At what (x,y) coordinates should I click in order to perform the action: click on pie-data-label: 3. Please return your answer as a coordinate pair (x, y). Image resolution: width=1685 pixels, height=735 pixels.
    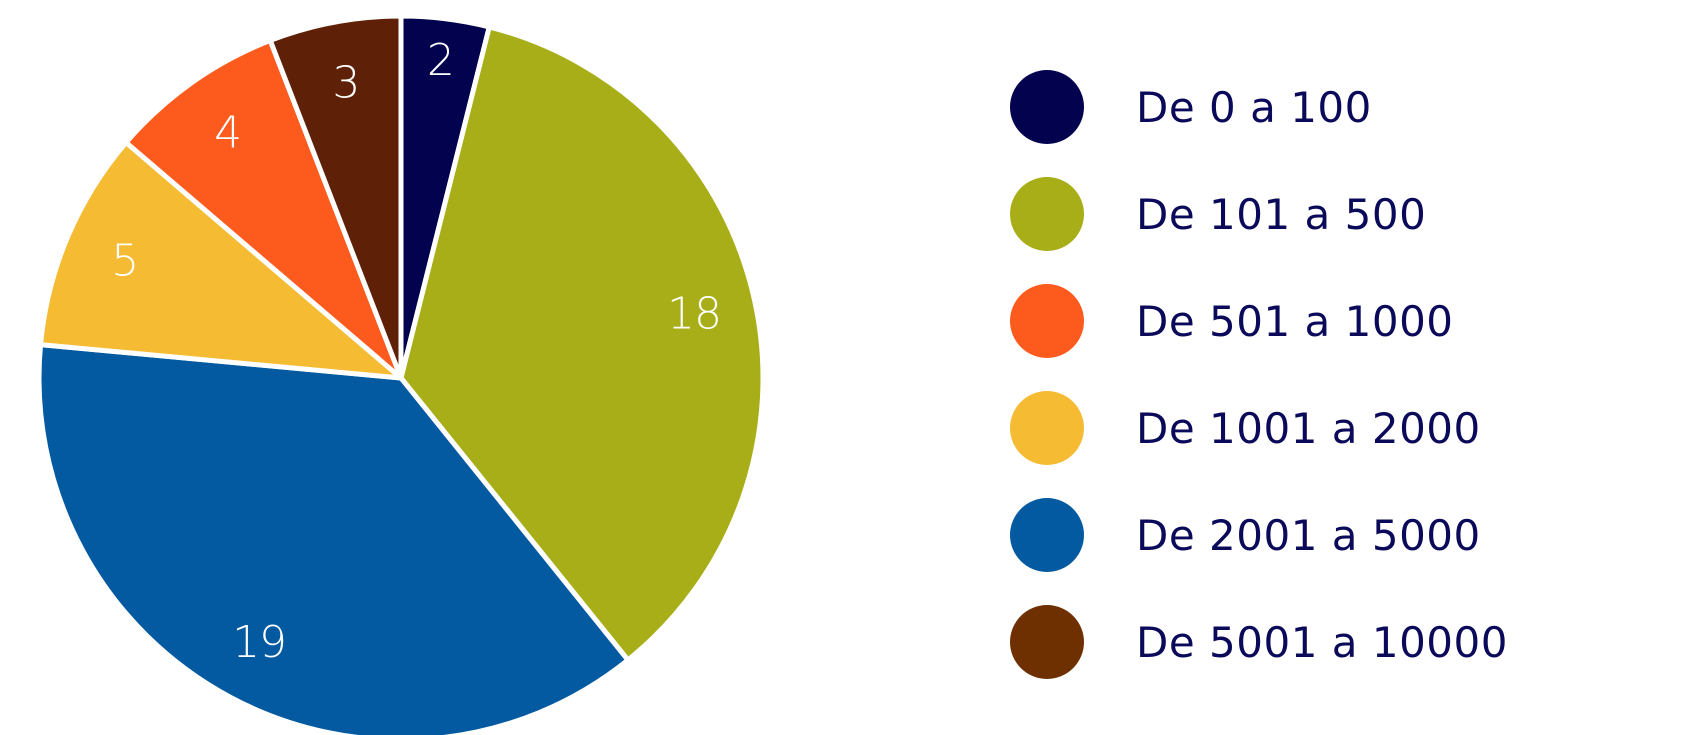
    Looking at the image, I should click on (345, 83).